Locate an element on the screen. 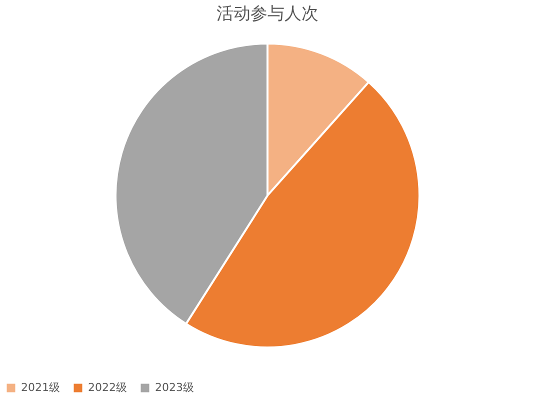 The height and width of the screenshot is (401, 535). chart-title: 活动参与人次 is located at coordinates (267, 14).